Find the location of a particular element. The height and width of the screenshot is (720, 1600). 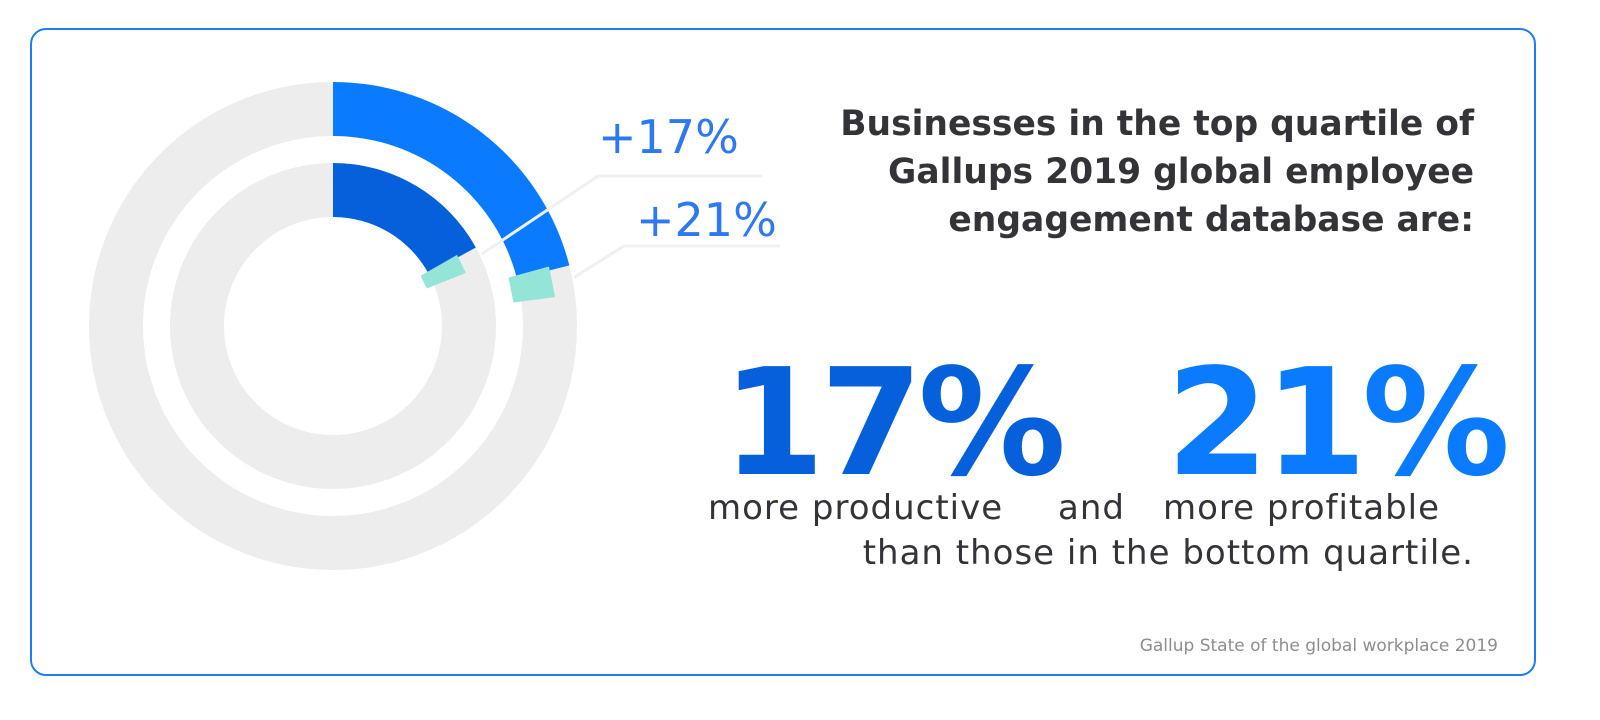

inner-ring-end-marker is located at coordinates (443, 271).